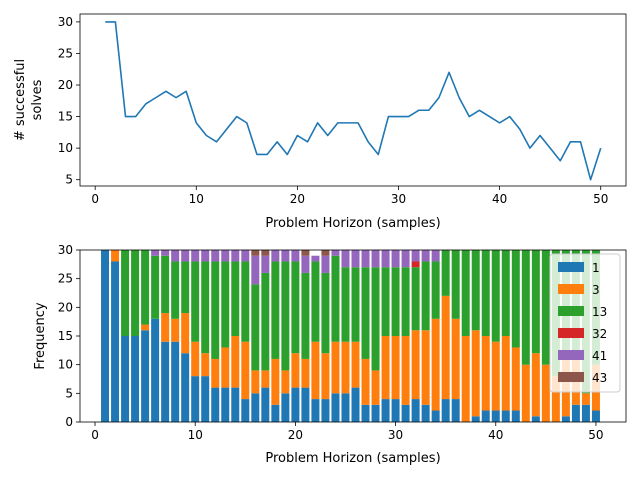  What do you see at coordinates (40, 335) in the screenshot?
I see `bar-chart-y-axis-label: Frequency` at bounding box center [40, 335].